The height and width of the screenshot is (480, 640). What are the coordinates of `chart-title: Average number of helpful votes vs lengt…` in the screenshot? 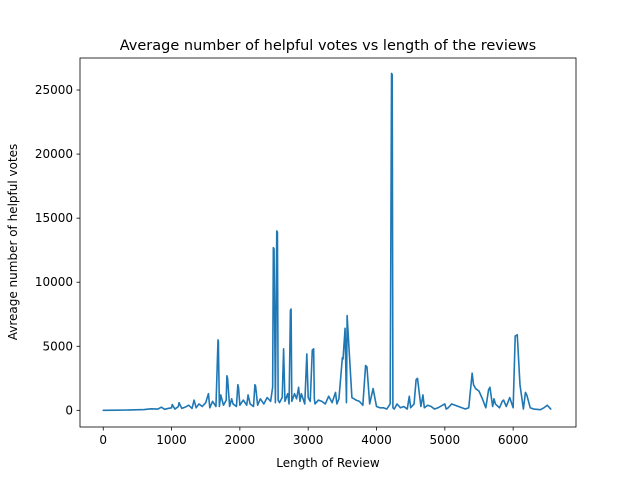 It's located at (328, 46).